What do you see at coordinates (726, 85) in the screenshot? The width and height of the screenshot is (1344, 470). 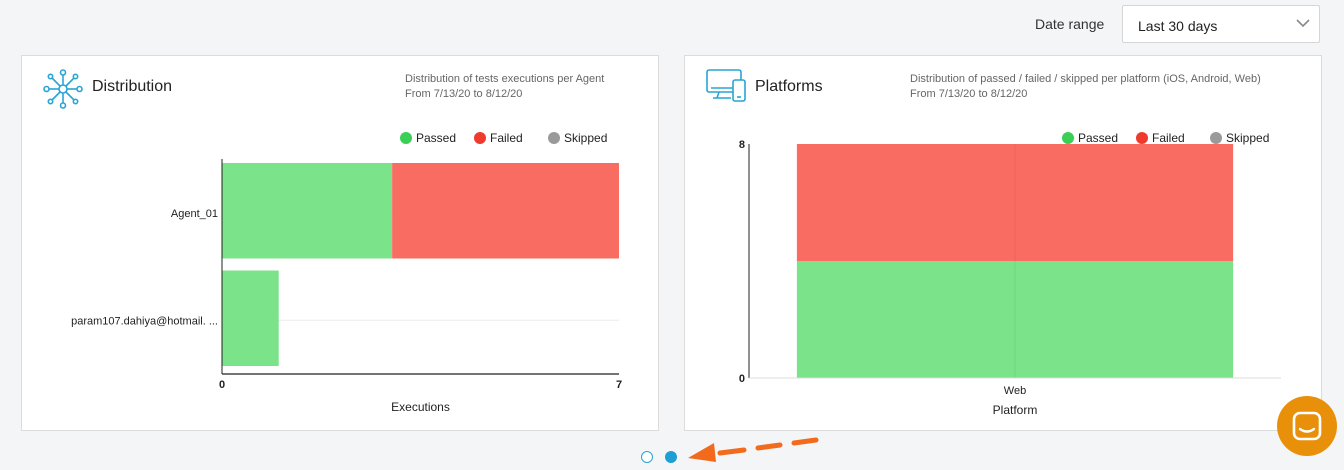 I see `devices-icon` at bounding box center [726, 85].